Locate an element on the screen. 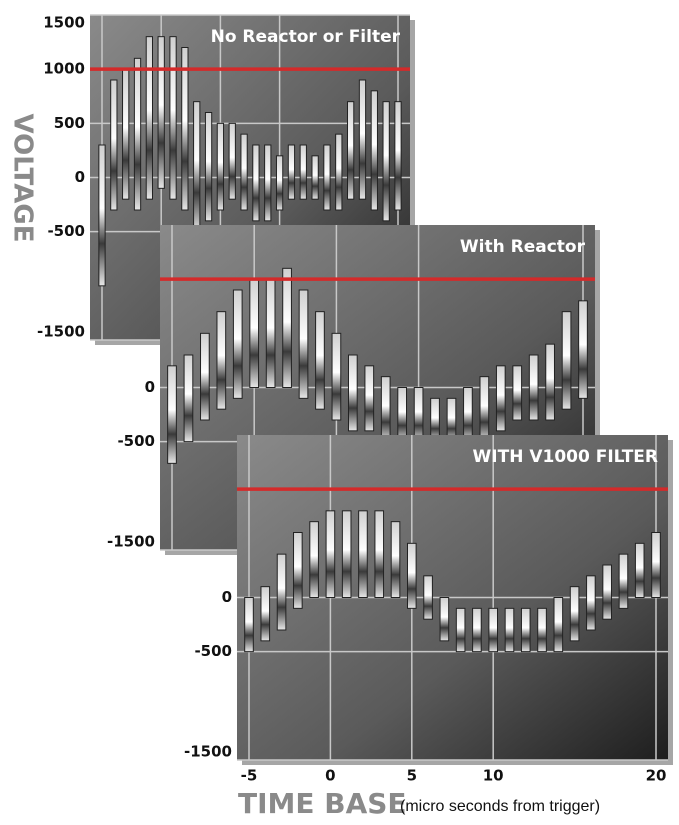 This screenshot has width=679, height=825. x-axis-title: TIME BASE is located at coordinates (322, 803).